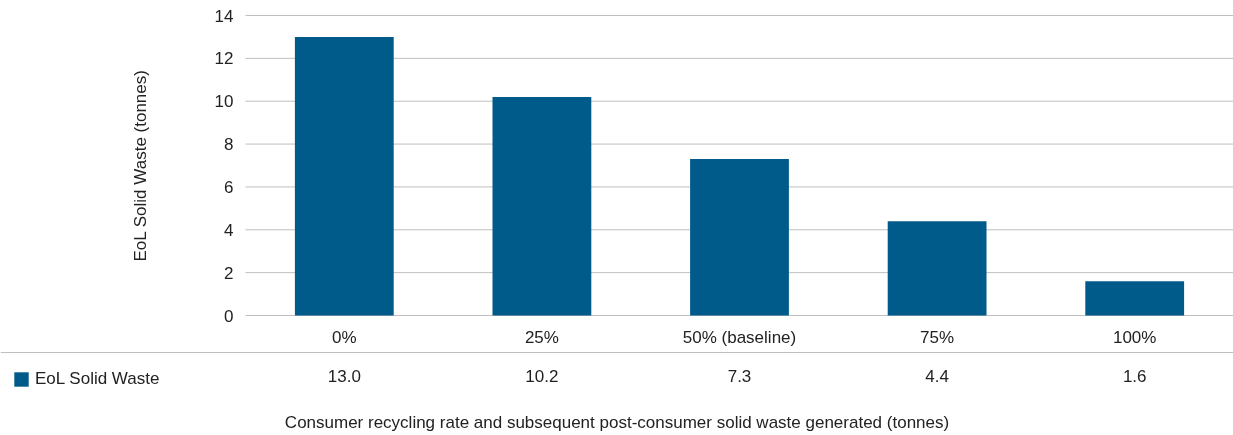  Describe the element at coordinates (97, 379) in the screenshot. I see `legend-label: EoL Solid Waste` at that location.